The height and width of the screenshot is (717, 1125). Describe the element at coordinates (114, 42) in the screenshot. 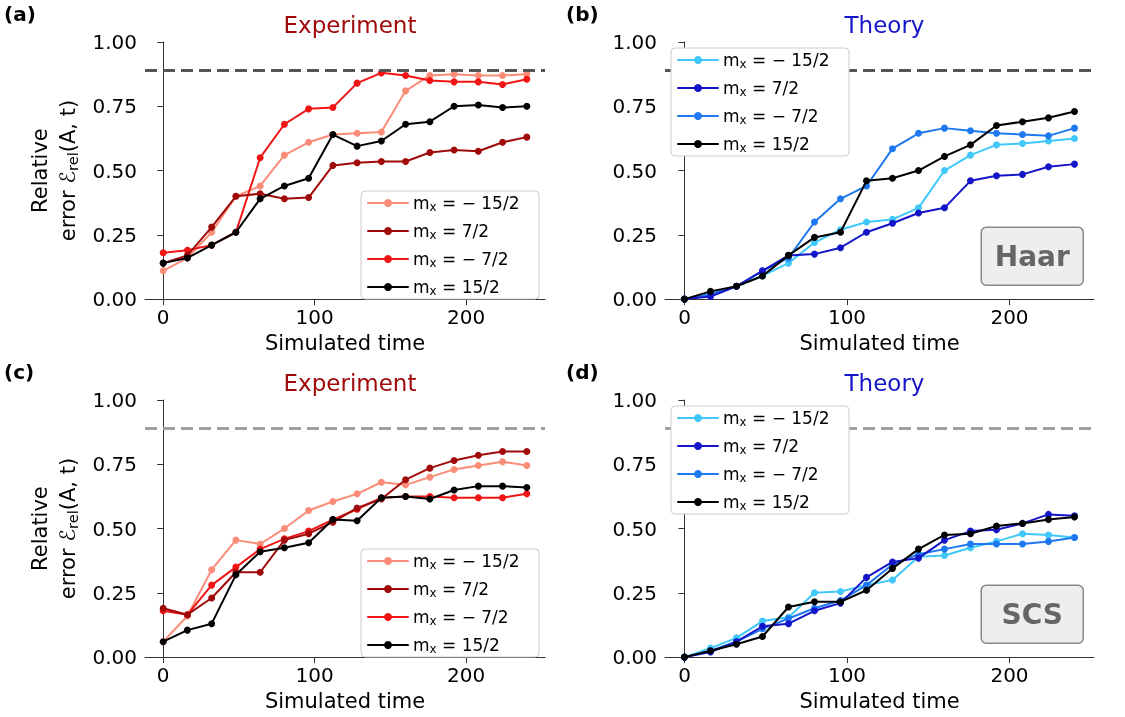

I see `y-tick-label: 1.00` at that location.